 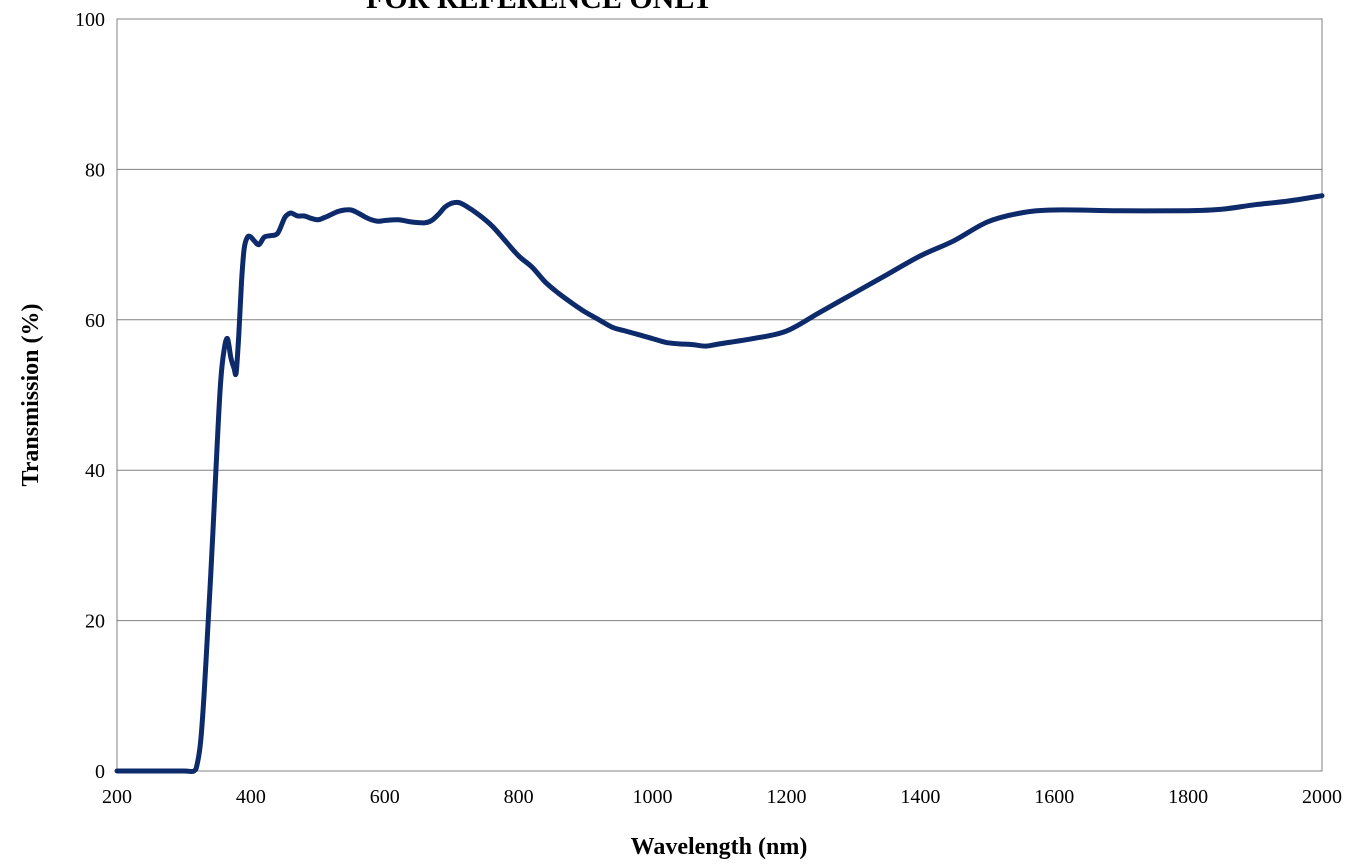 What do you see at coordinates (95, 622) in the screenshot?
I see `y-tick-label: 20` at bounding box center [95, 622].